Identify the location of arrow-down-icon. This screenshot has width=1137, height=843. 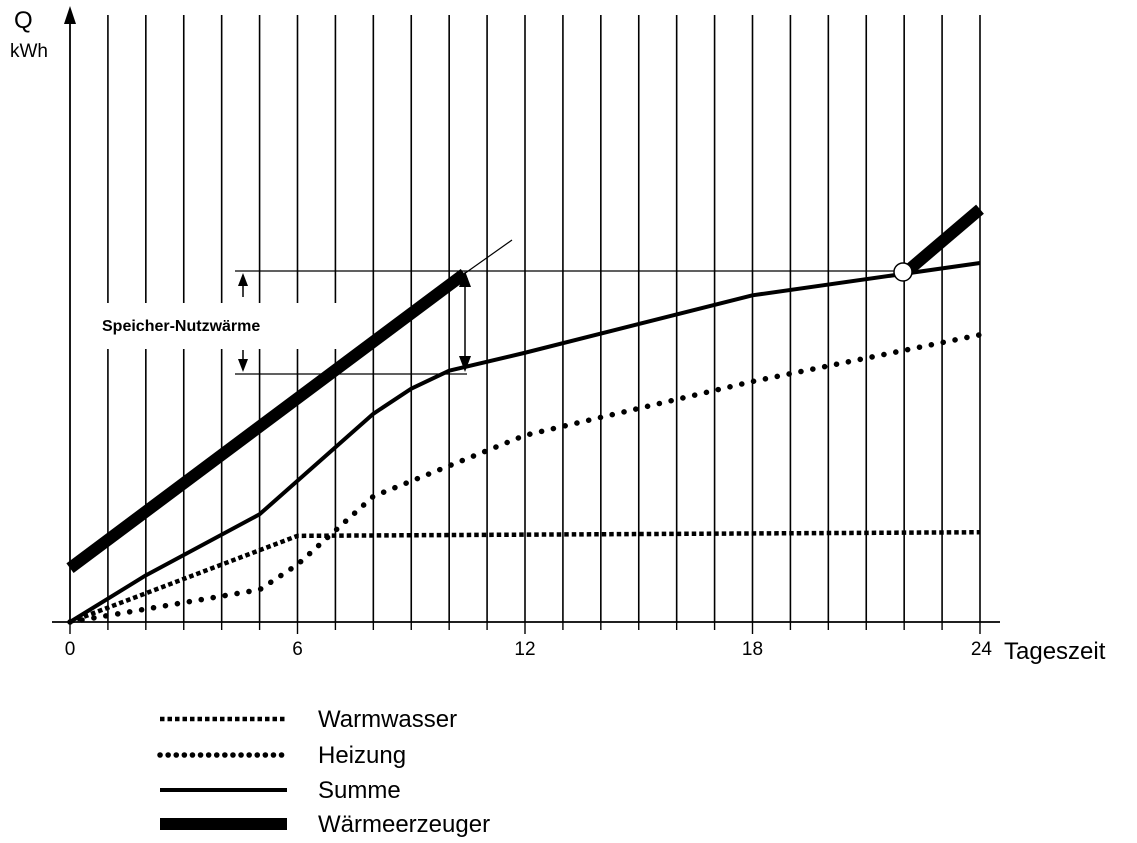
(465, 364).